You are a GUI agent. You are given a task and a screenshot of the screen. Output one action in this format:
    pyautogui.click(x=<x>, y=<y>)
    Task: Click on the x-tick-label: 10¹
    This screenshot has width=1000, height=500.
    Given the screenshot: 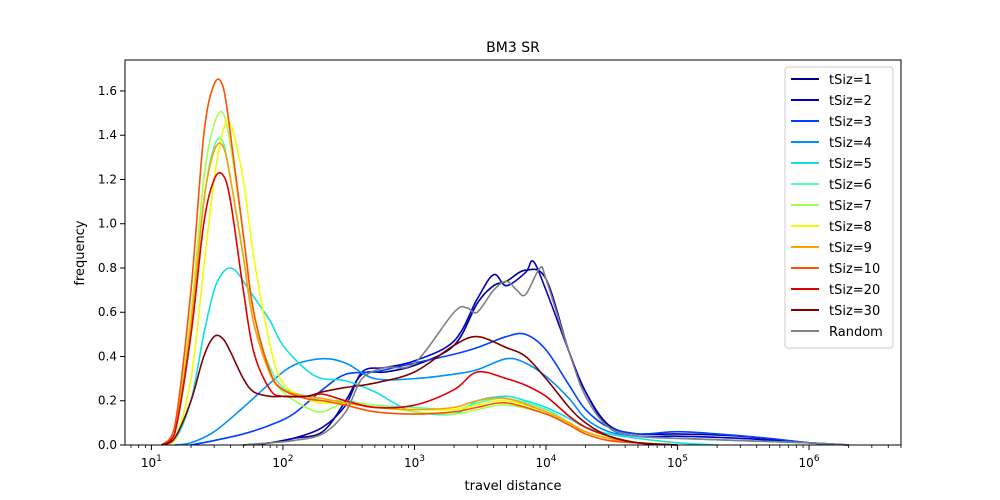 What is the action you would take?
    pyautogui.click(x=151, y=462)
    